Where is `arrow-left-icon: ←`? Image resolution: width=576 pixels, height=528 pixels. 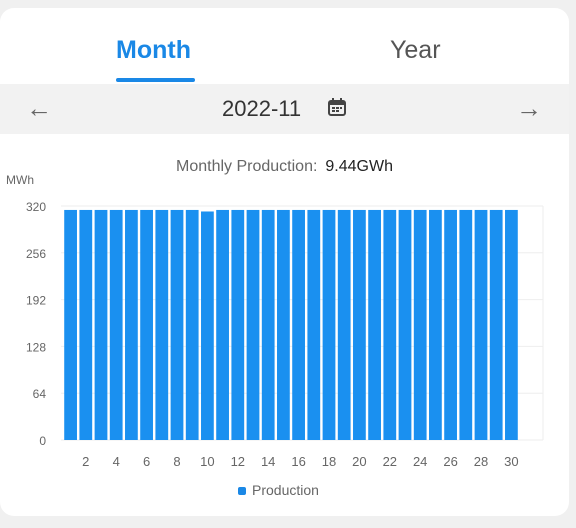
arrow-left-icon: ← is located at coordinates (39, 108).